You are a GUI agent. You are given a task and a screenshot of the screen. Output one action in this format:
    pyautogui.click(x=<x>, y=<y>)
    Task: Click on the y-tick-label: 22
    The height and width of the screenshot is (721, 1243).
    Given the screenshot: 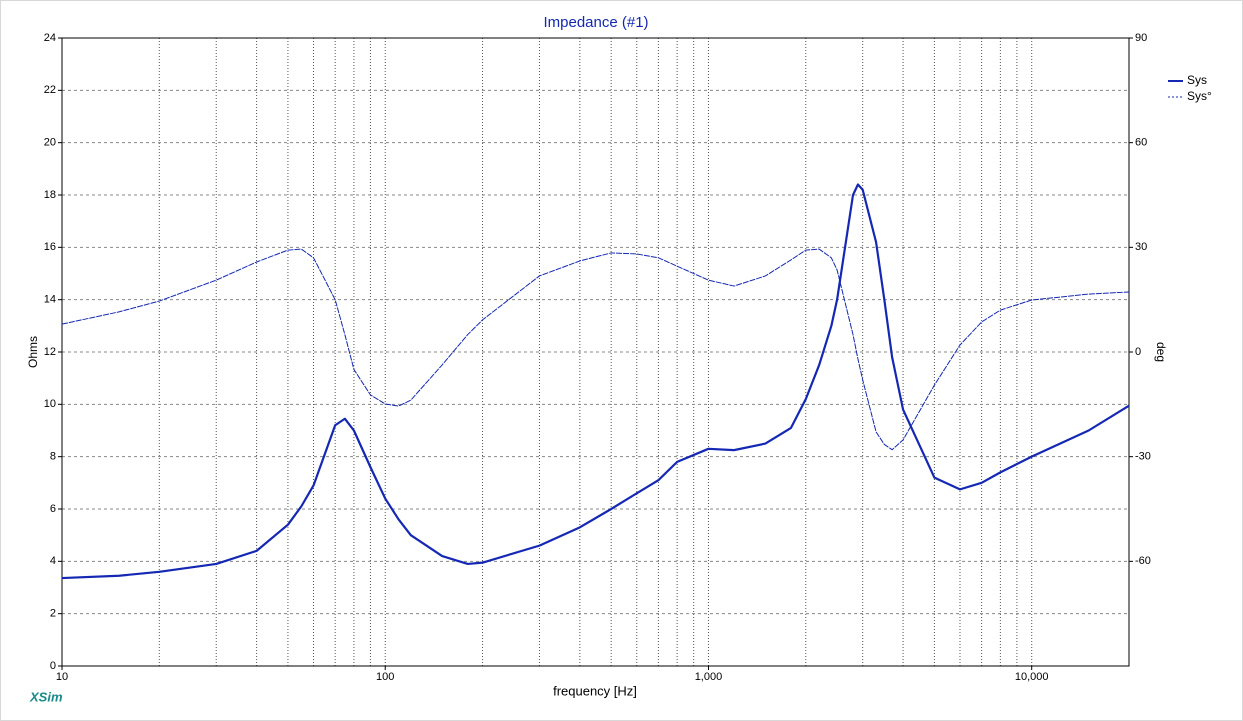 What is the action you would take?
    pyautogui.click(x=50, y=90)
    